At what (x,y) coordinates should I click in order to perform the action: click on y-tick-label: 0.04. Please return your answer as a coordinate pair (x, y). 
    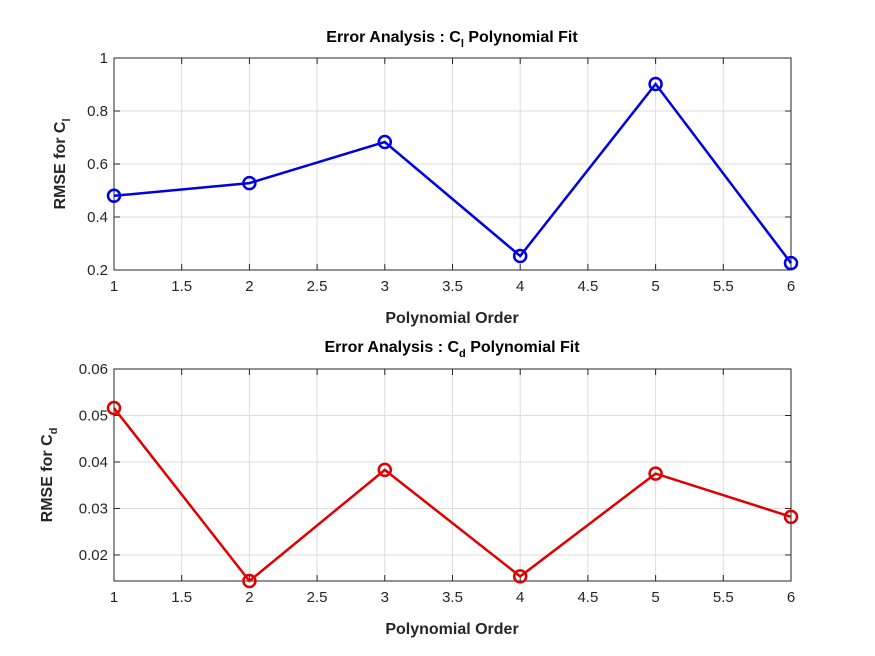
    Looking at the image, I should click on (93, 462).